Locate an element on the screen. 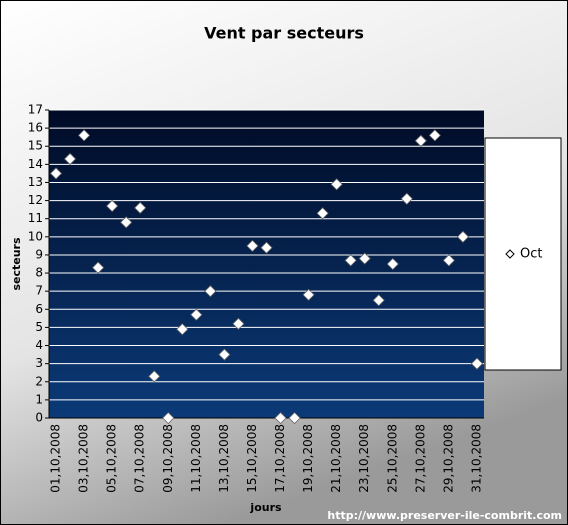 The image size is (568, 525). y-tick-label: 13 is located at coordinates (35, 182).